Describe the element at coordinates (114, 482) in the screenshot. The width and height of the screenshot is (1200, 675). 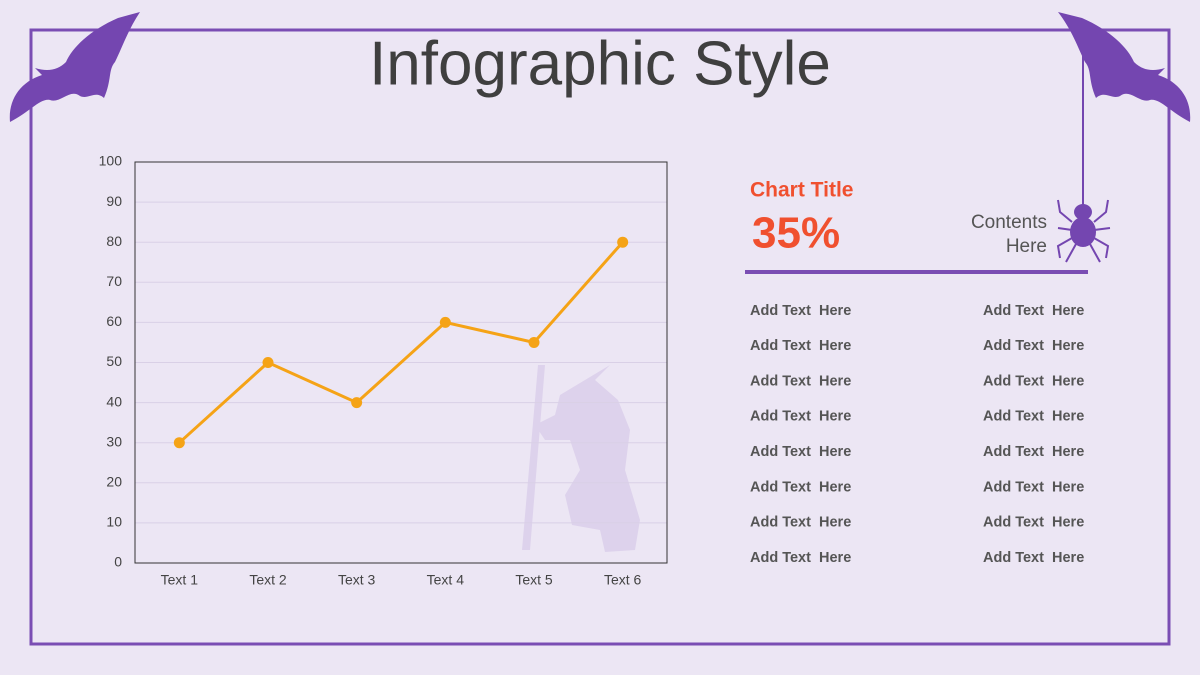
I see `y-tick-label: 20` at that location.